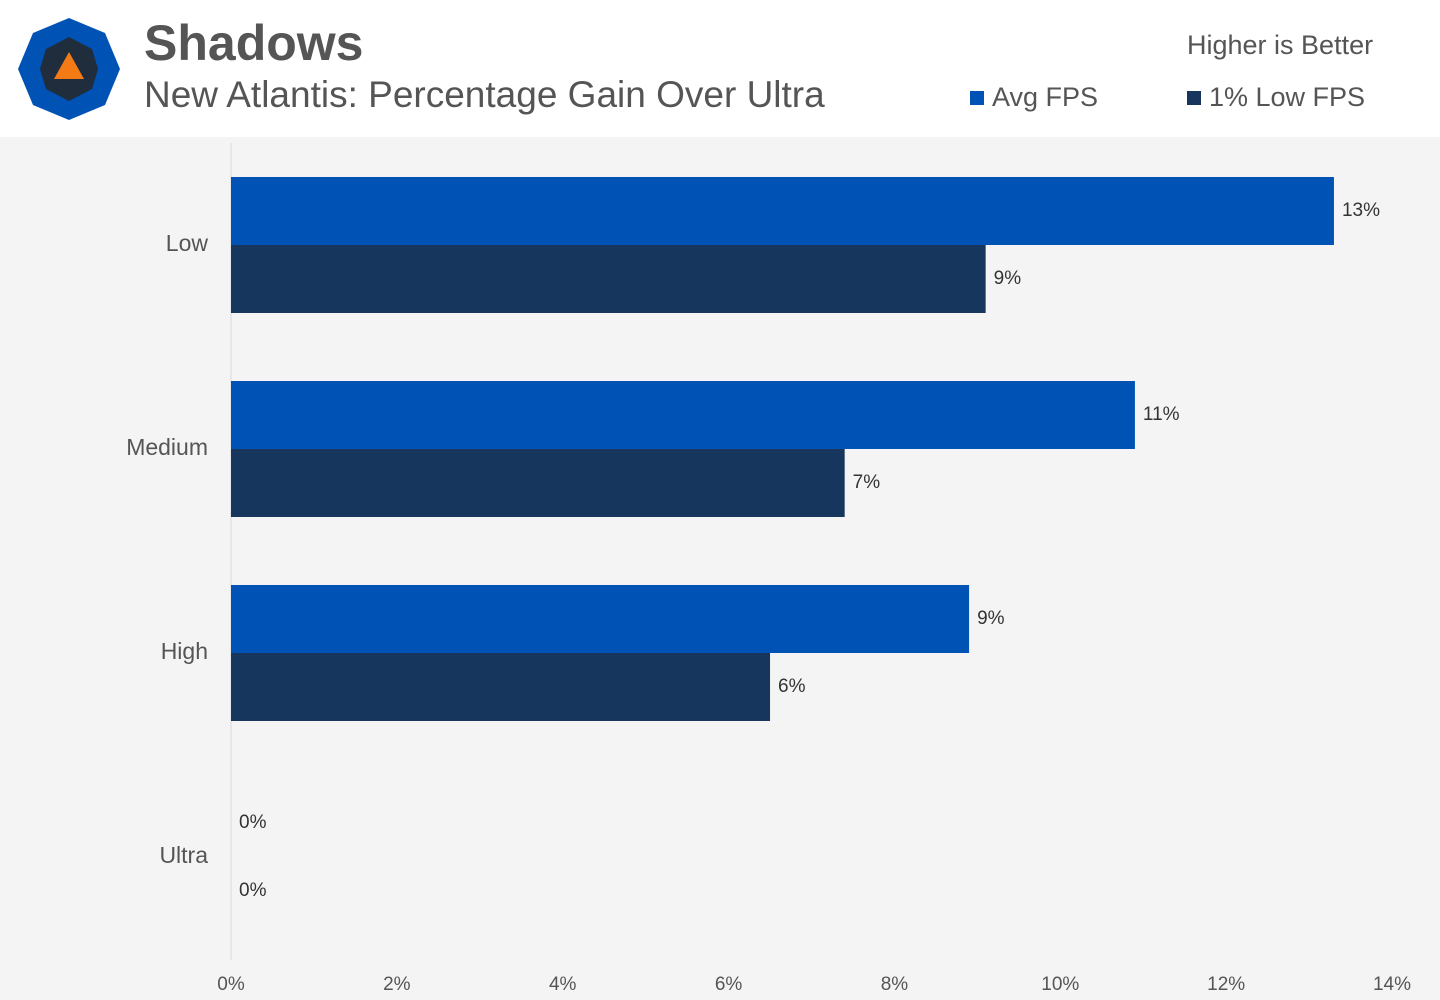 This screenshot has width=1440, height=1000. I want to click on higher-is-better-note: Higher is Better, so click(1280, 45).